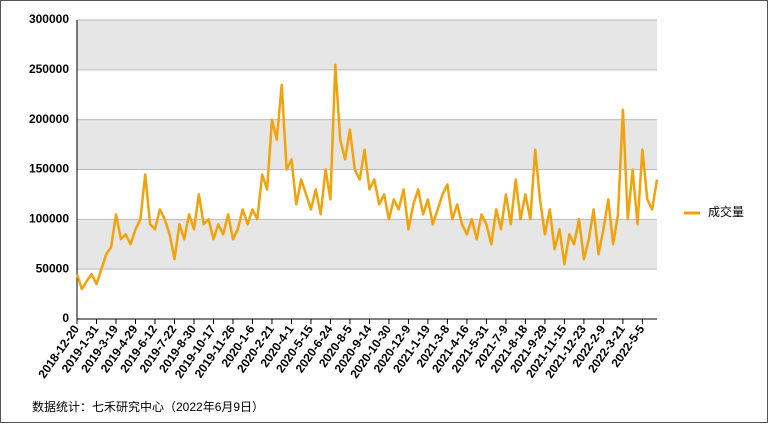 This screenshot has width=769, height=429. What do you see at coordinates (148, 406) in the screenshot?
I see `source-note: 数据统计：七禾研究中心（2022年6月9日）` at bounding box center [148, 406].